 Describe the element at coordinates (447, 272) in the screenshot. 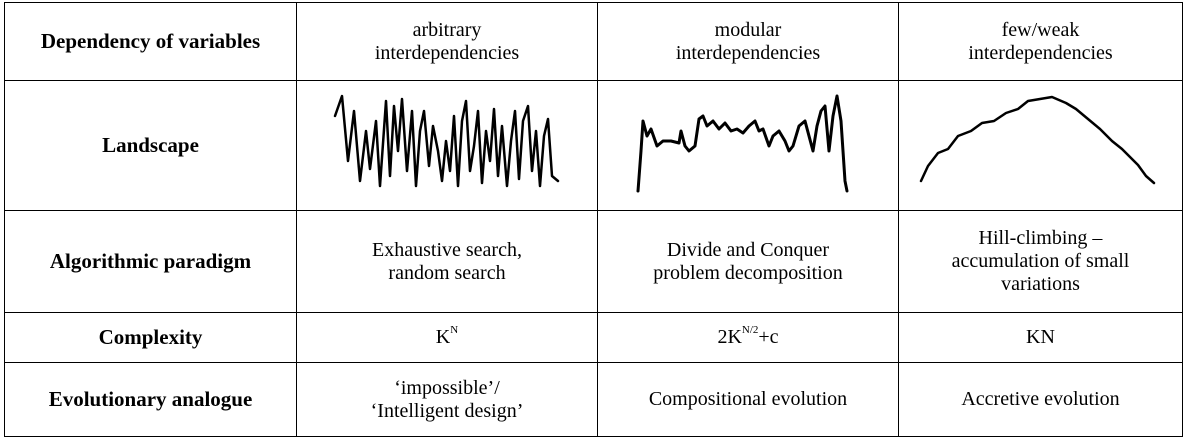

I see `text: random search` at that location.